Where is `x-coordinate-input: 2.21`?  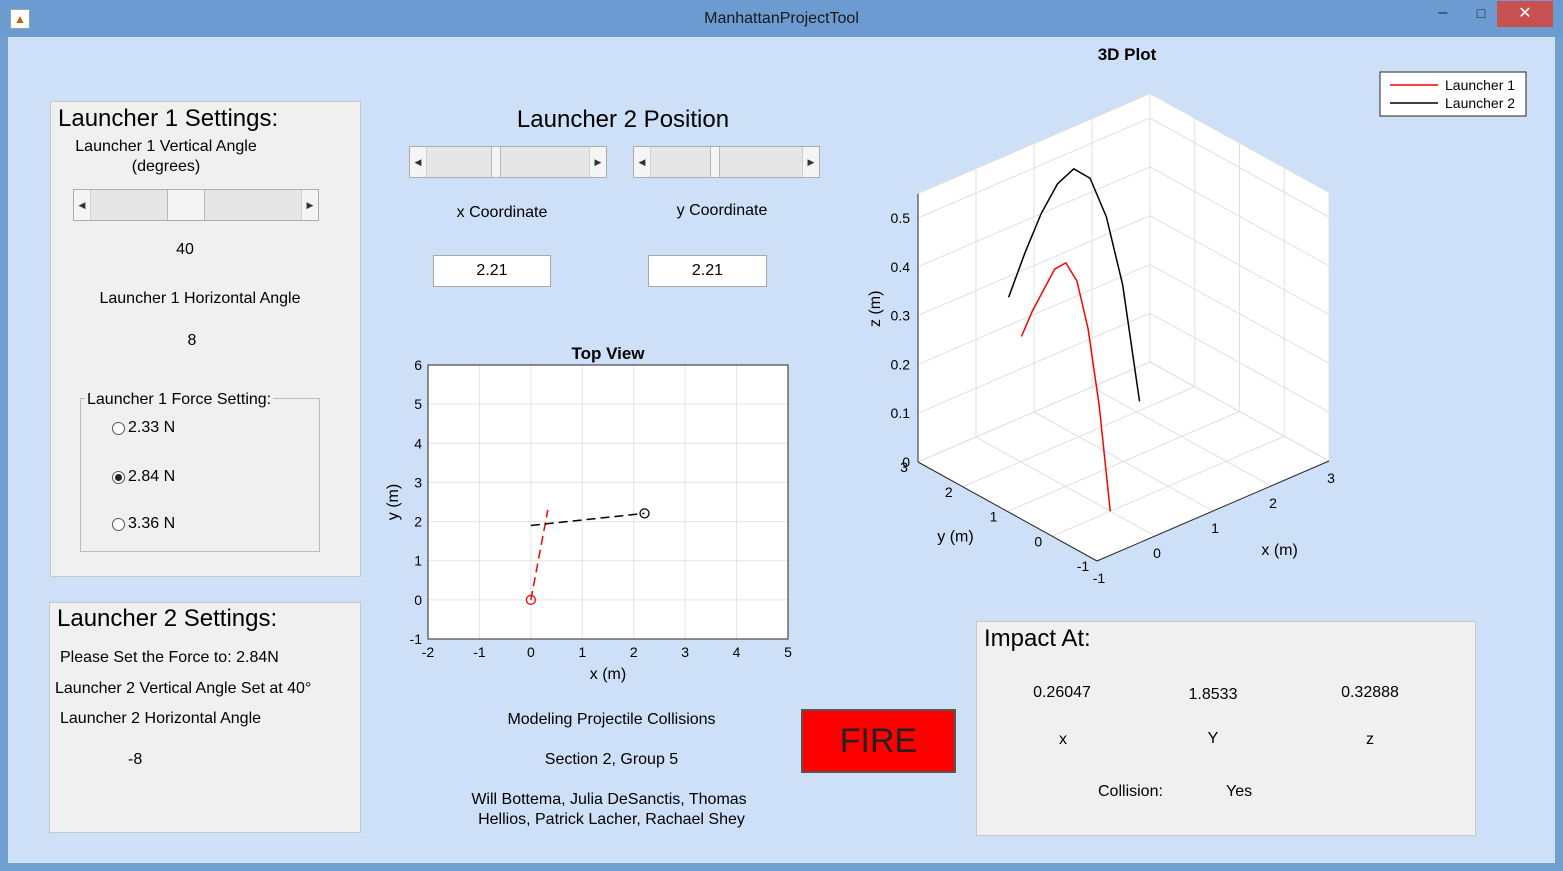
x-coordinate-input: 2.21 is located at coordinates (492, 271).